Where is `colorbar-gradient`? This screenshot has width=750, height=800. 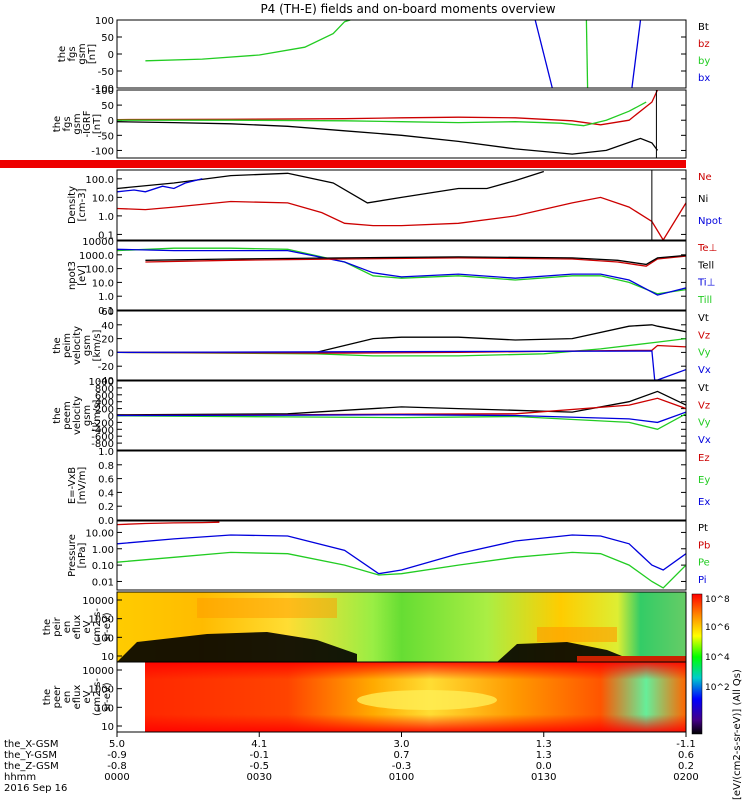
colorbar-gradient is located at coordinates (697, 664).